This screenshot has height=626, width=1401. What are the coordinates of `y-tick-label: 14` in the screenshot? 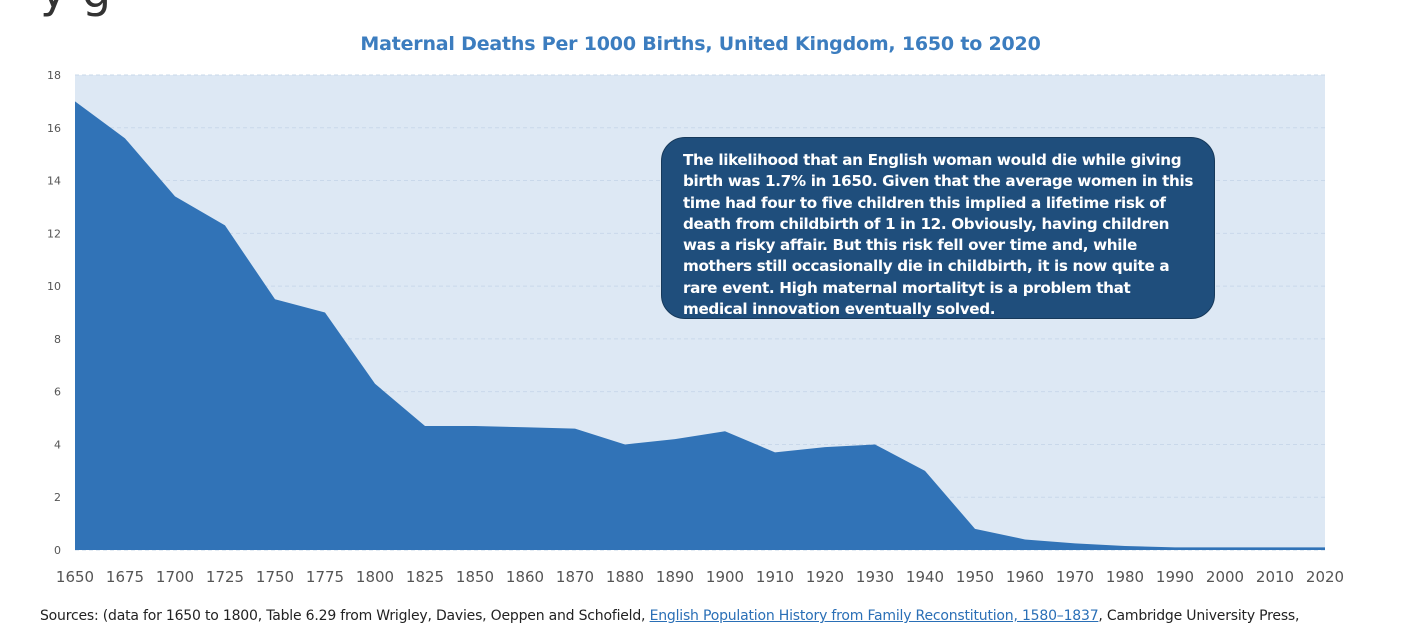 It's located at (54, 181).